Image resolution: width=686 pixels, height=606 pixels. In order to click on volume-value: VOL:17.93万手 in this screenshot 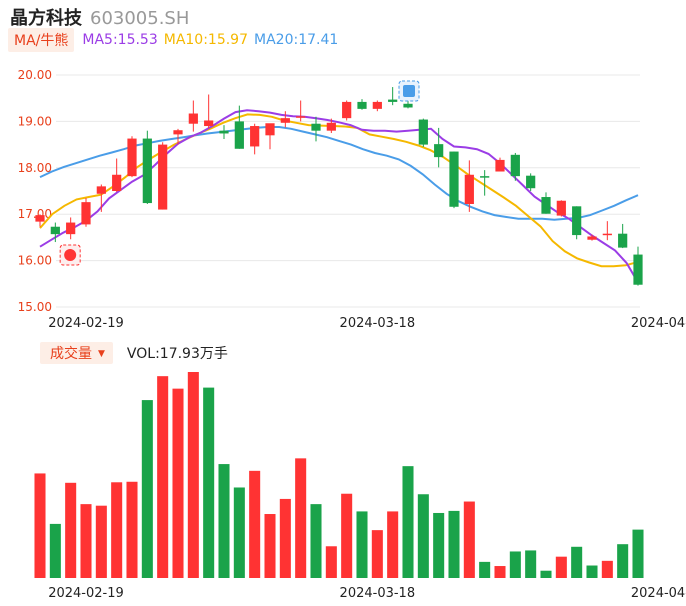, I will do `click(177, 354)`.